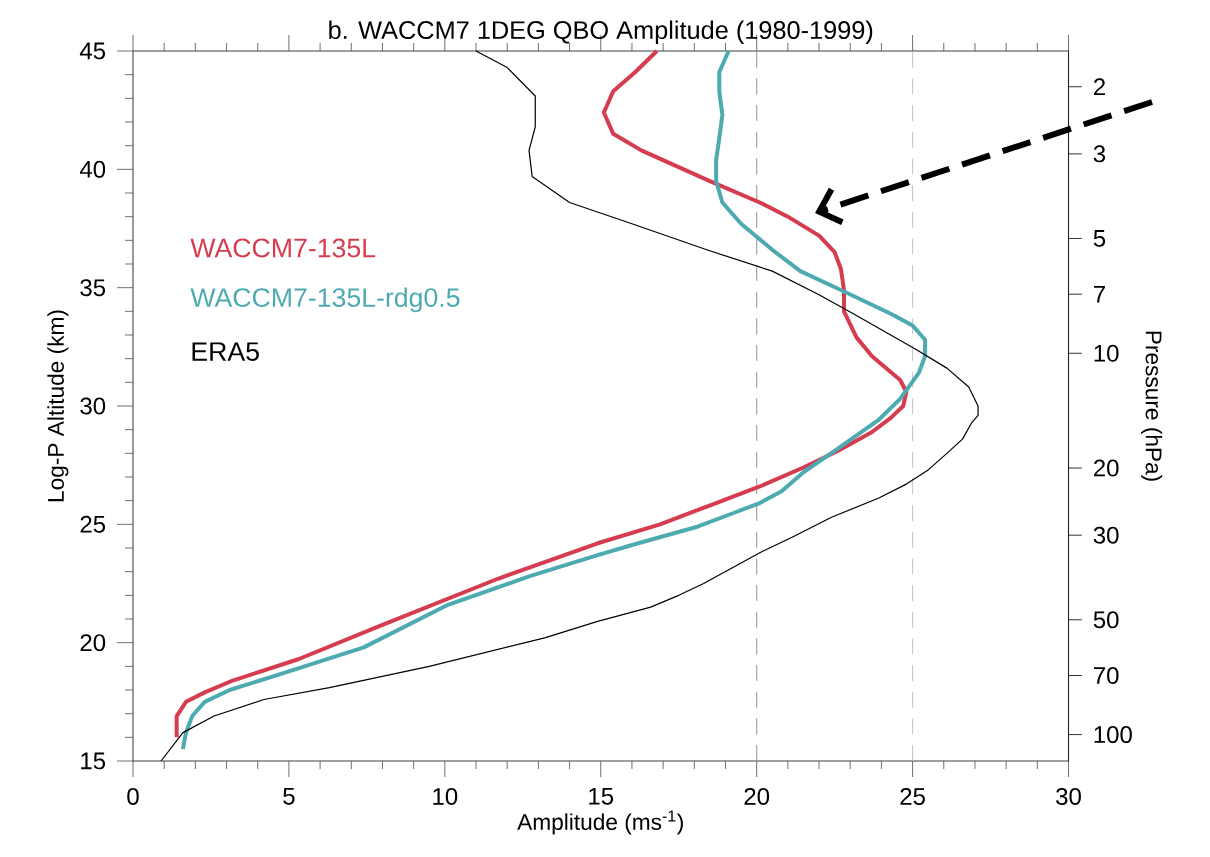 The image size is (1210, 857). What do you see at coordinates (289, 796) in the screenshot?
I see `x-tick-label: 5` at bounding box center [289, 796].